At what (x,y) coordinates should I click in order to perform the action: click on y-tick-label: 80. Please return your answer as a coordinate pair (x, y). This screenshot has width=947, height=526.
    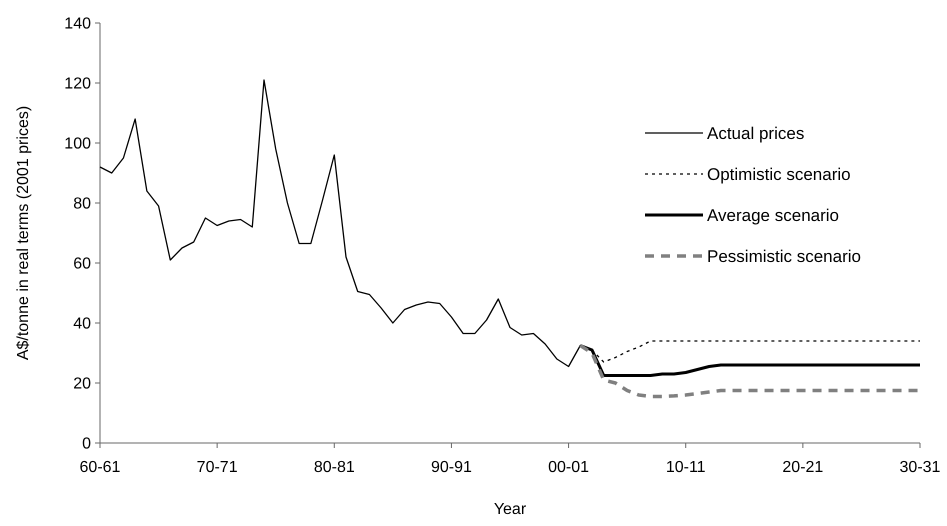
    Looking at the image, I should click on (82, 204).